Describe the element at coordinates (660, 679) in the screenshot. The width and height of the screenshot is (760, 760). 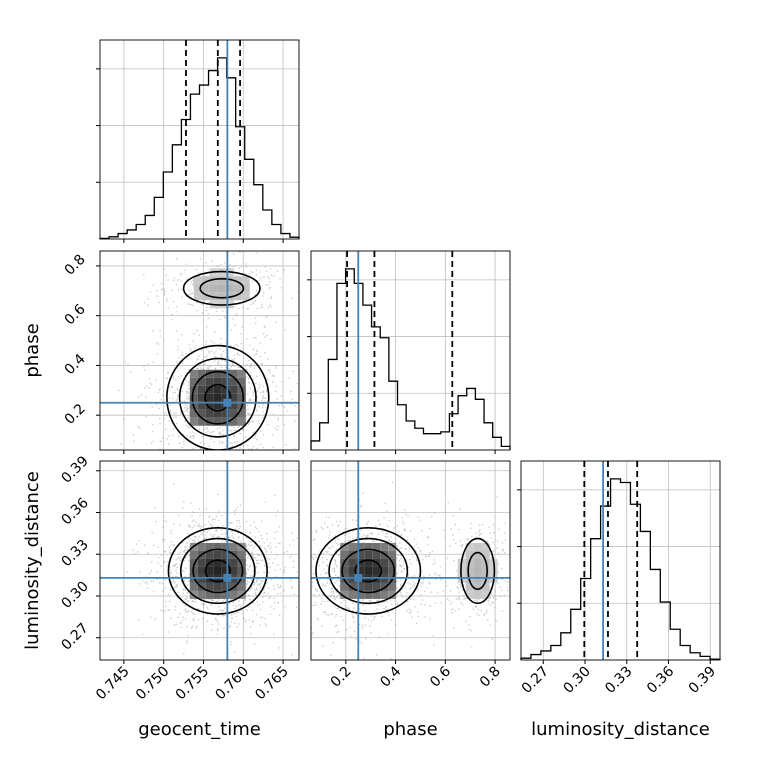
I see `x-tick-label: 0.36` at that location.